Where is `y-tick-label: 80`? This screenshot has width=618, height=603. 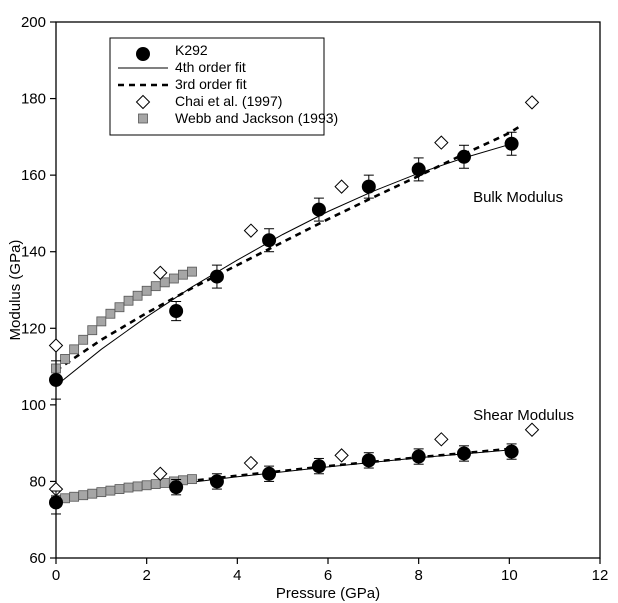
y-tick-label: 80 is located at coordinates (37, 481).